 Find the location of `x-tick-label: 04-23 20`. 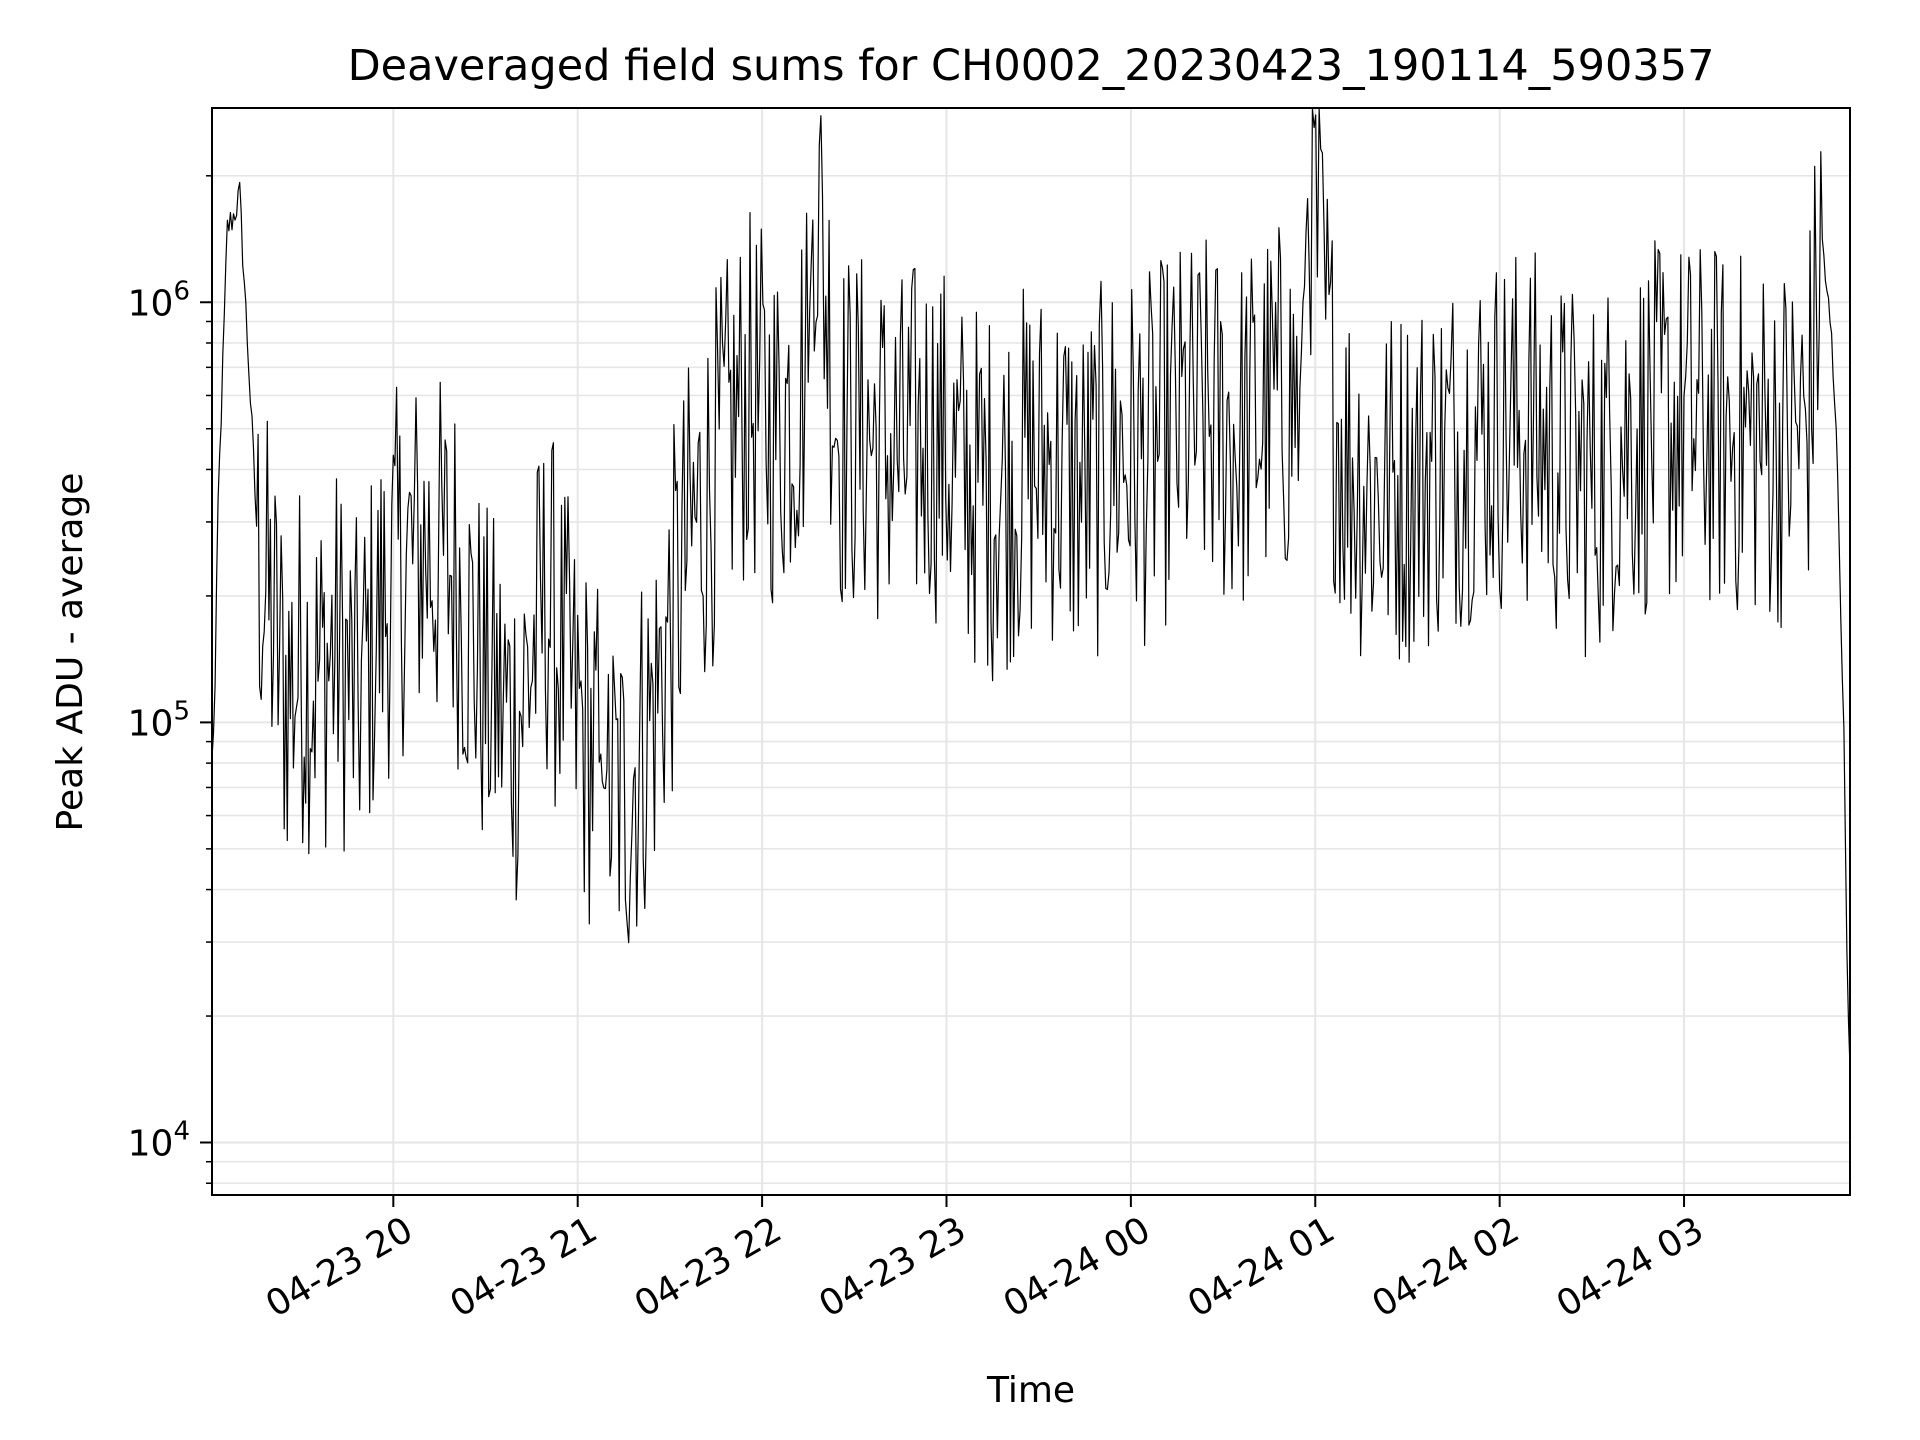

x-tick-label: 04-23 20 is located at coordinates (339, 1267).